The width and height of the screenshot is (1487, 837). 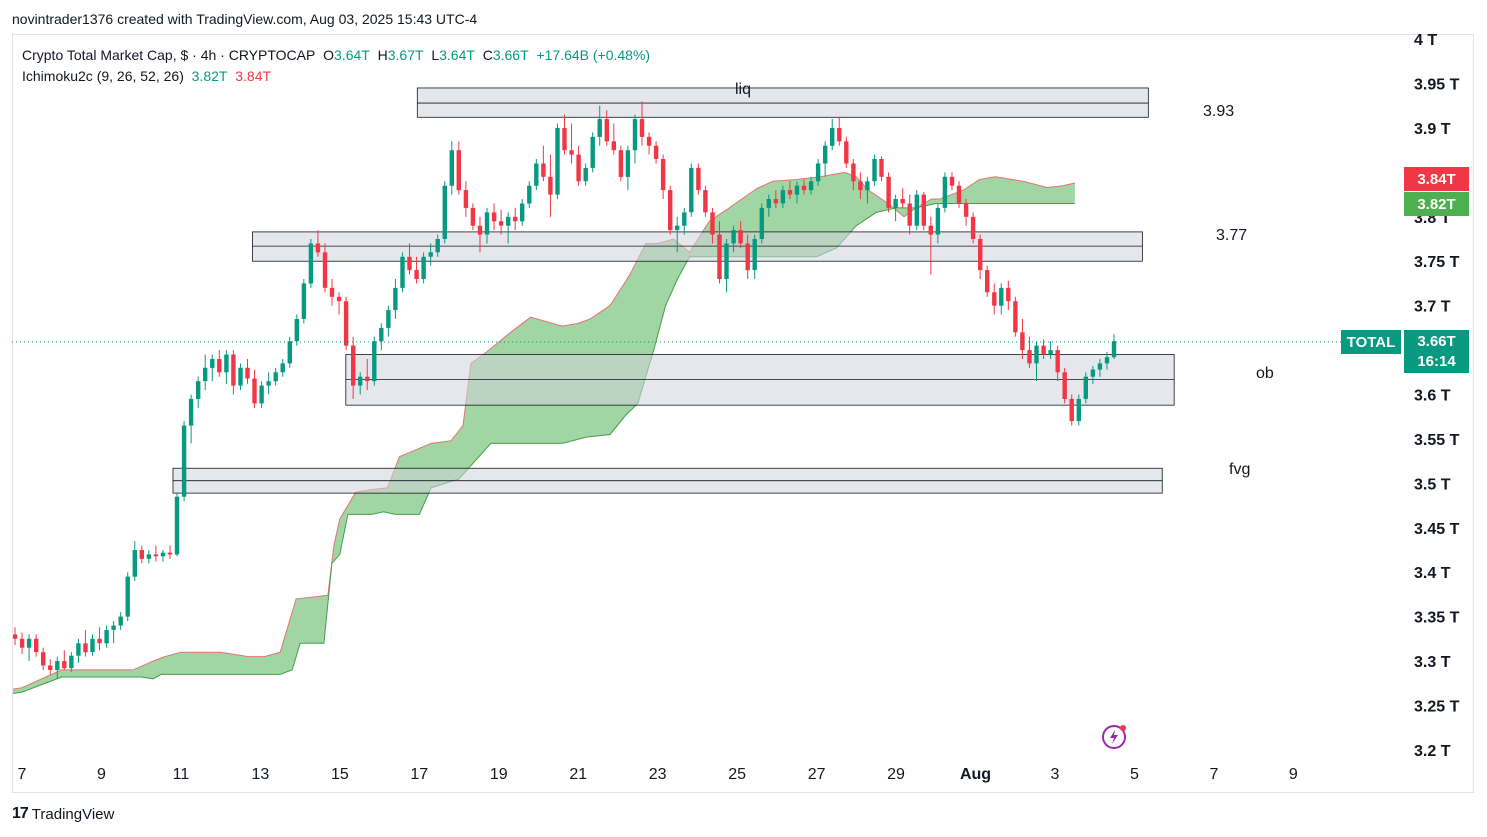 I want to click on tradingview-logo-icon: 17, so click(x=20, y=813).